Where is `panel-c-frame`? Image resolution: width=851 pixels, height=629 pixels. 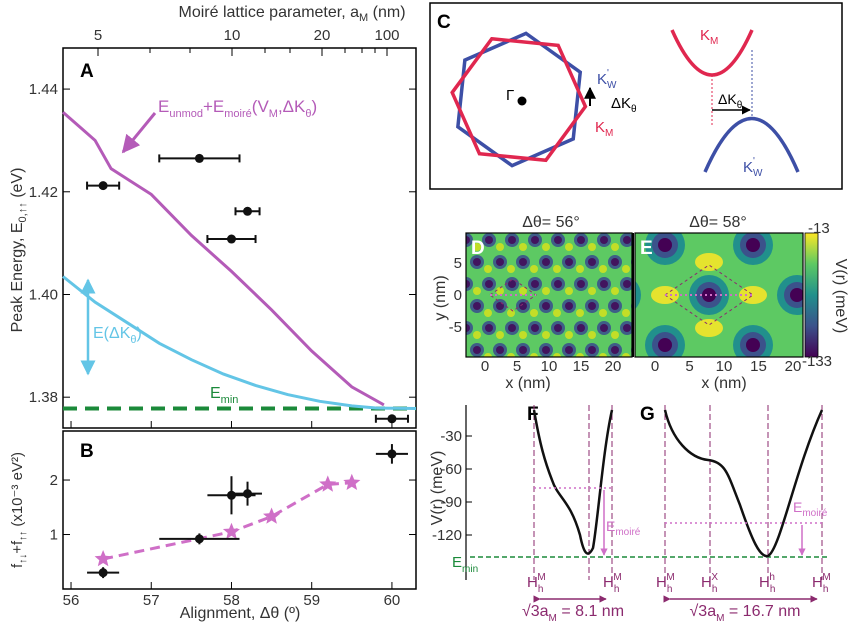 panel-c-frame is located at coordinates (636, 96).